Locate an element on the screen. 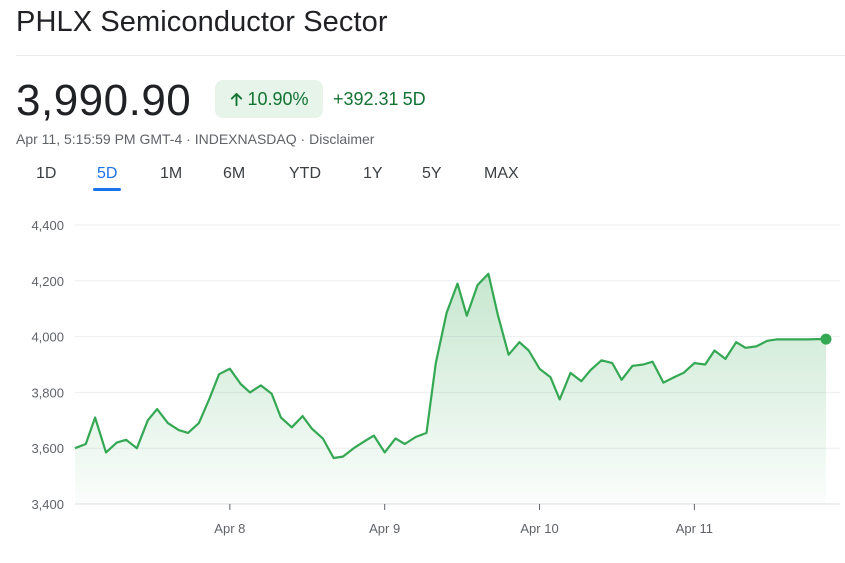  x-tick-label: Apr 11 is located at coordinates (694, 528).